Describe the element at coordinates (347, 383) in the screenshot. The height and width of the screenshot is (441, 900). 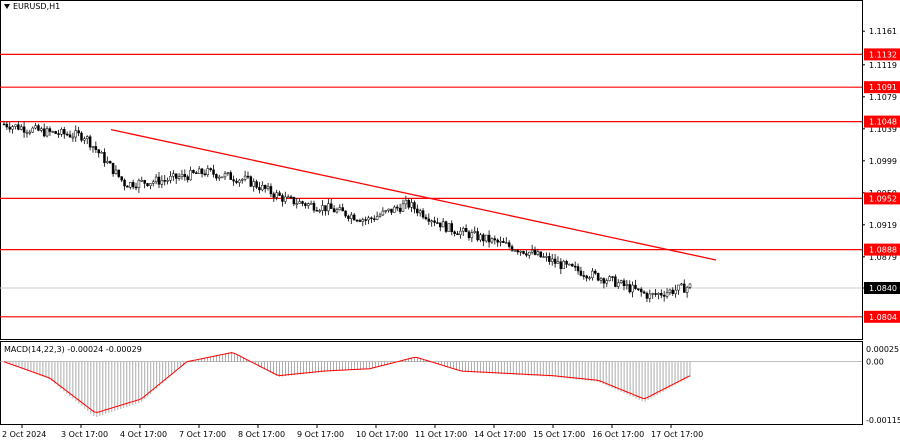
I see `macd-signal-line` at that location.